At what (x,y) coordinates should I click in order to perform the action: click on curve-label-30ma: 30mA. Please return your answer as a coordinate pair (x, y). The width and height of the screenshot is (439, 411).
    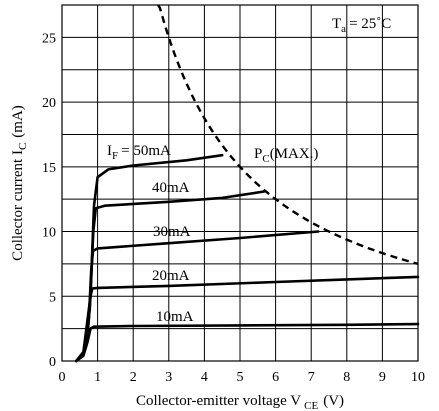
    Looking at the image, I should click on (172, 232).